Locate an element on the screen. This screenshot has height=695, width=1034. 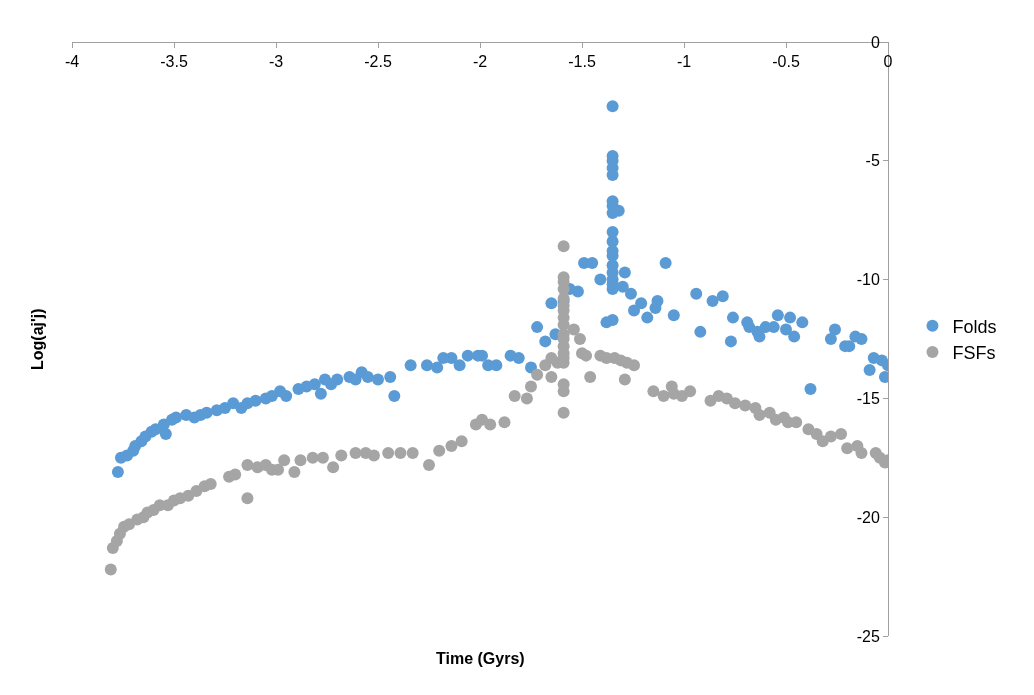
x-axis-title: Time (Gyrs) is located at coordinates (480, 658).